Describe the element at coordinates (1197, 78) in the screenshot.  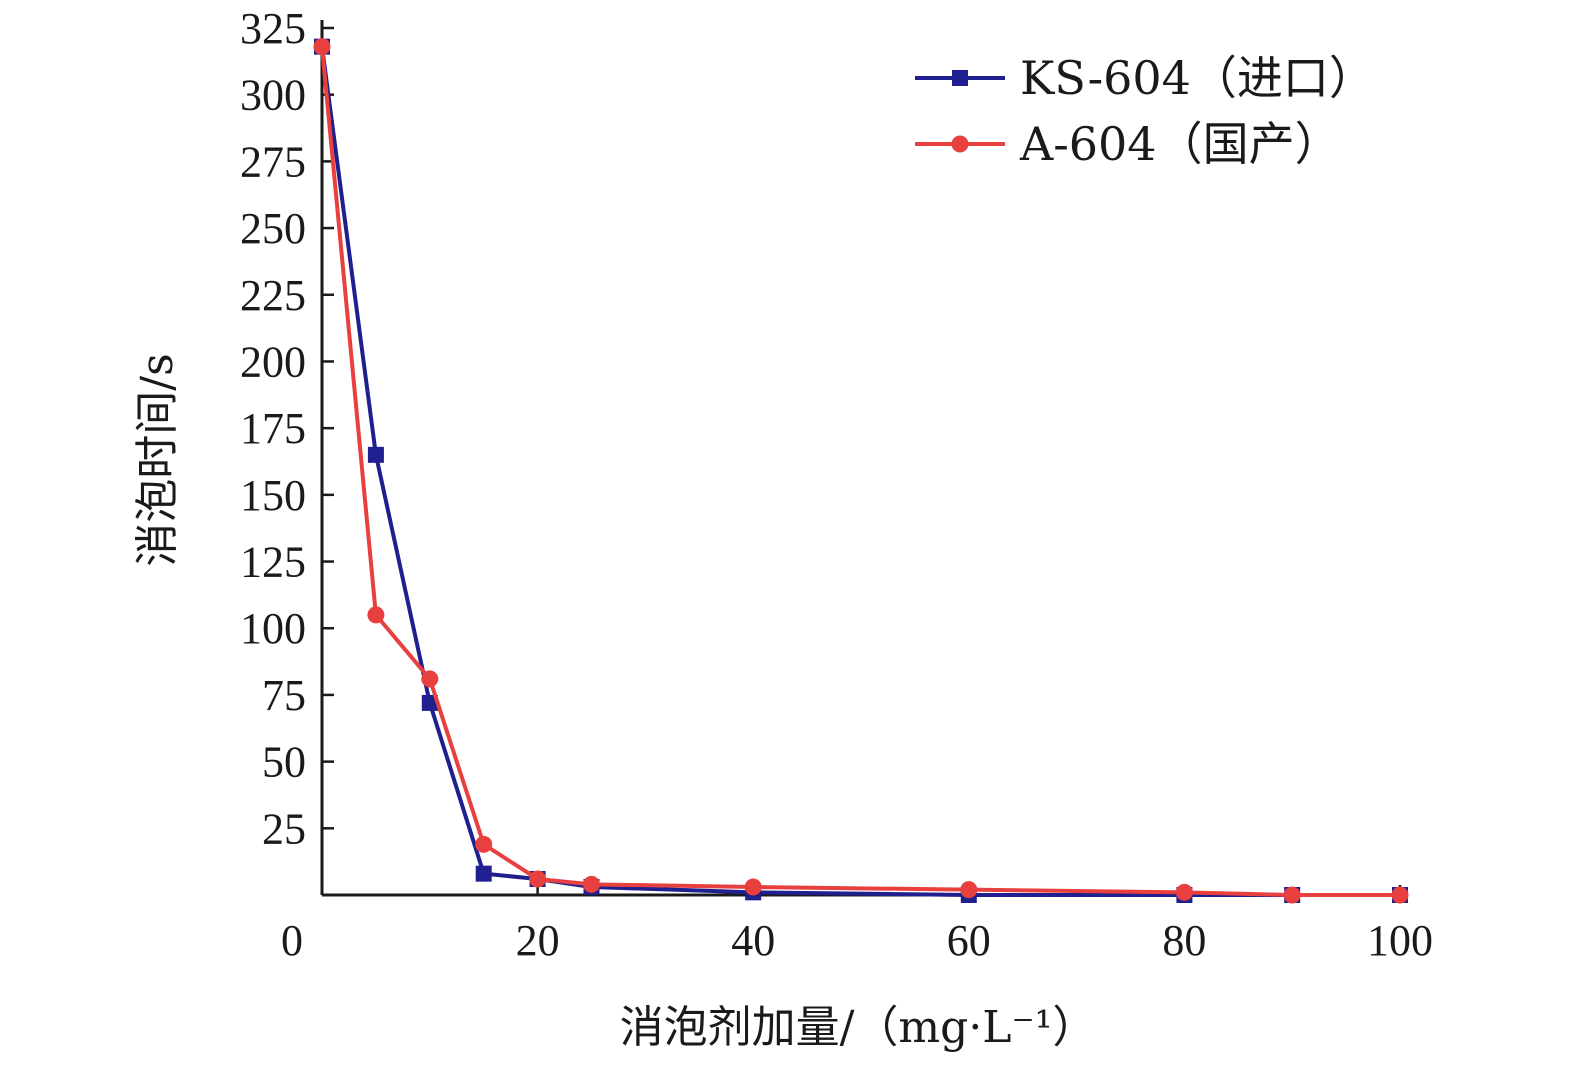
I see `legend-label: KS-604（进口）` at that location.